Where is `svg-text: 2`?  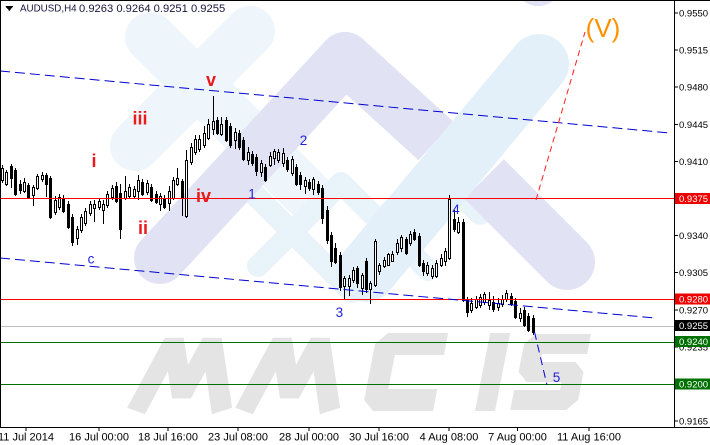 svg-text: 2 is located at coordinates (304, 140).